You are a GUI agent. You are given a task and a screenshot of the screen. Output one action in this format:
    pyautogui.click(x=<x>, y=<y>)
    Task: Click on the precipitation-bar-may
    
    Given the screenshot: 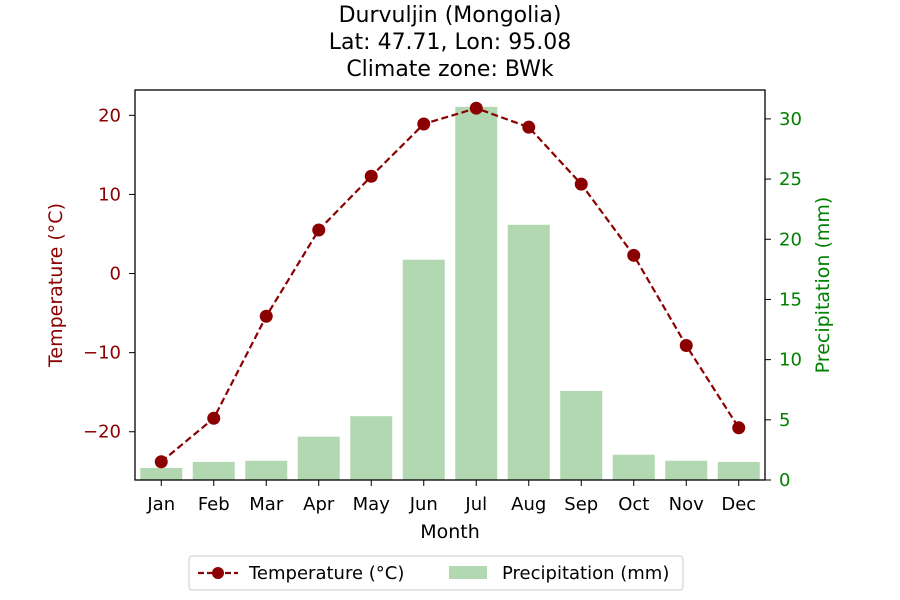 What is the action you would take?
    pyautogui.click(x=371, y=448)
    